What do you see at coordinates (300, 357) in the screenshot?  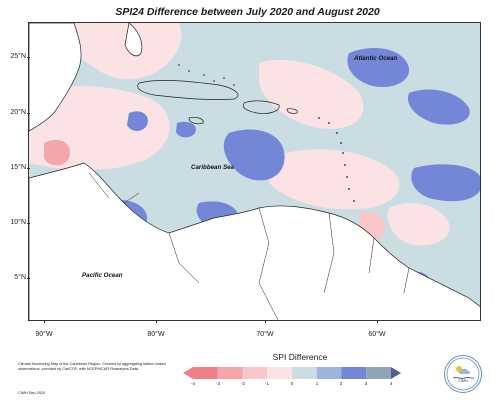 I see `legend-title: SPI Difference` at bounding box center [300, 357].